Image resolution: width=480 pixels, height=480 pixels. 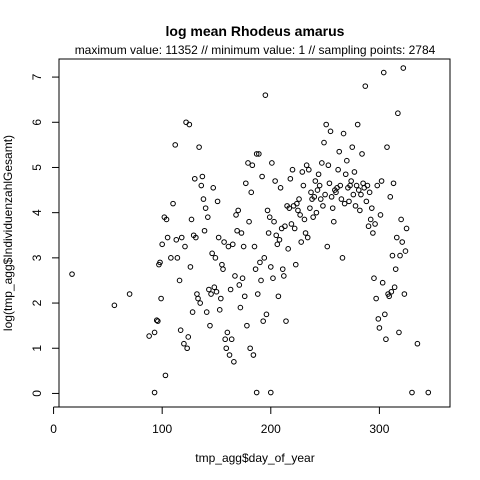 I want to click on x-tick-label: 0, so click(x=53, y=429).